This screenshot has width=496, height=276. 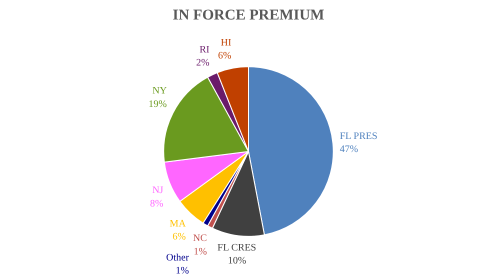 What do you see at coordinates (236, 248) in the screenshot?
I see `slice-label: FL CRES` at bounding box center [236, 248].